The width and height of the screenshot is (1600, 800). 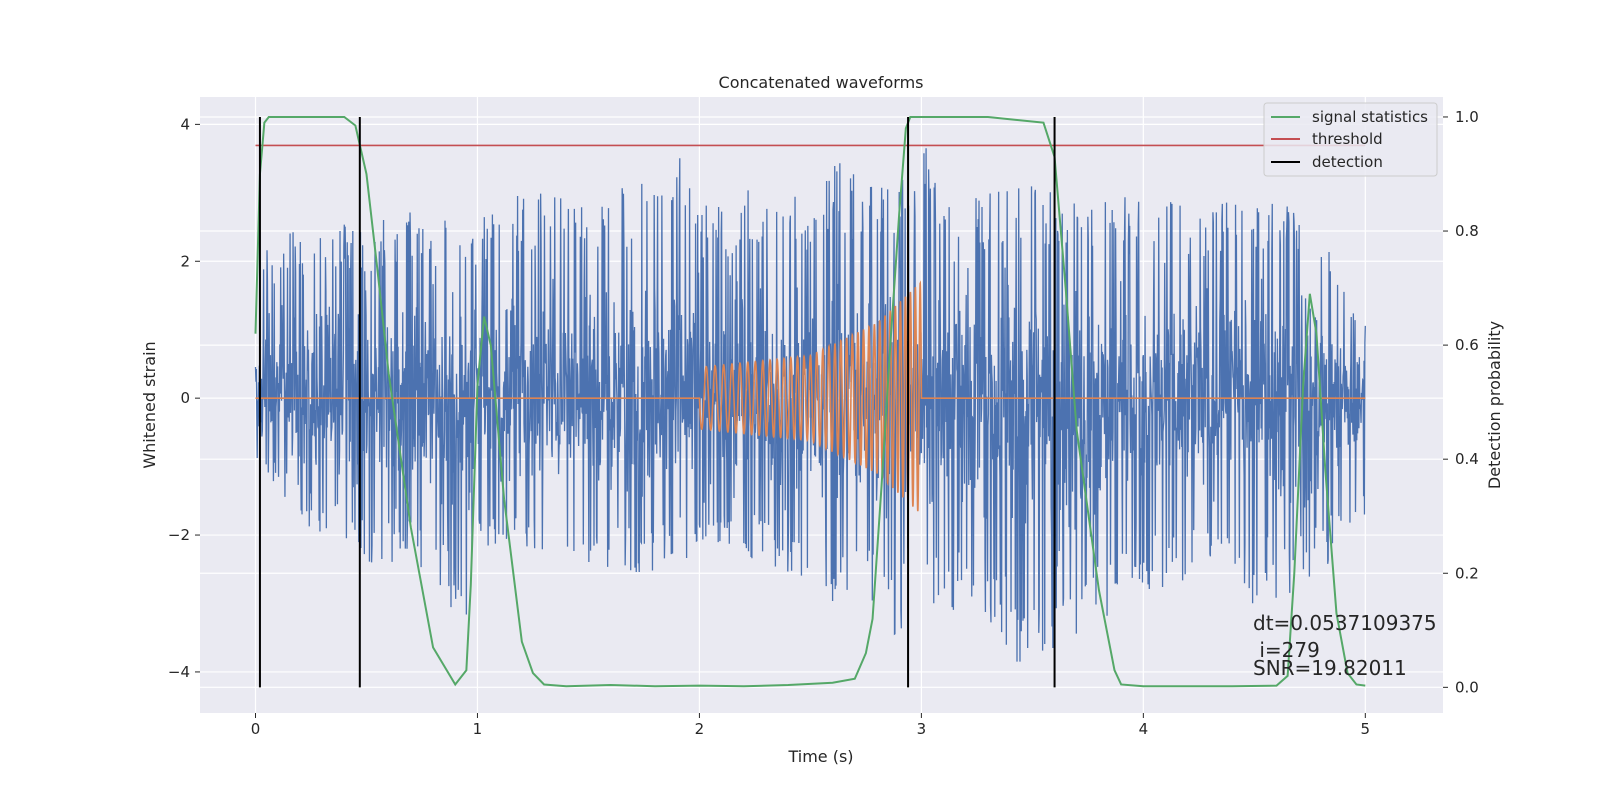 I want to click on x-tick-label: 0, so click(x=256, y=729).